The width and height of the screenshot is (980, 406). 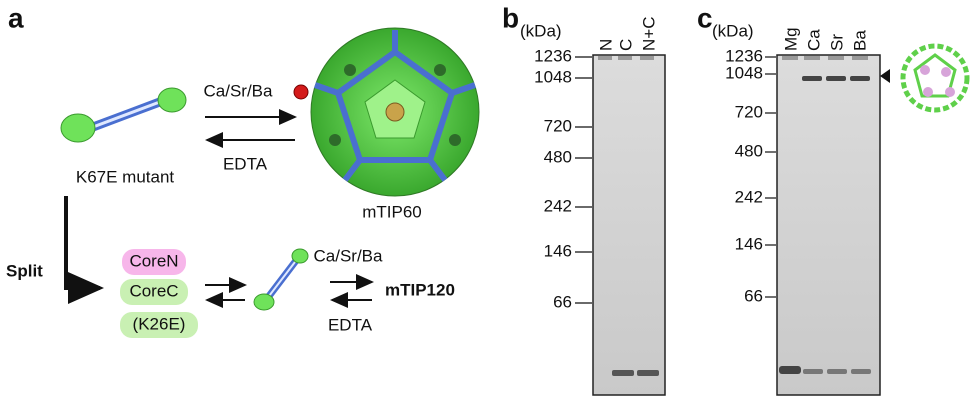 I want to click on core-n: CoreN, so click(x=153, y=260).